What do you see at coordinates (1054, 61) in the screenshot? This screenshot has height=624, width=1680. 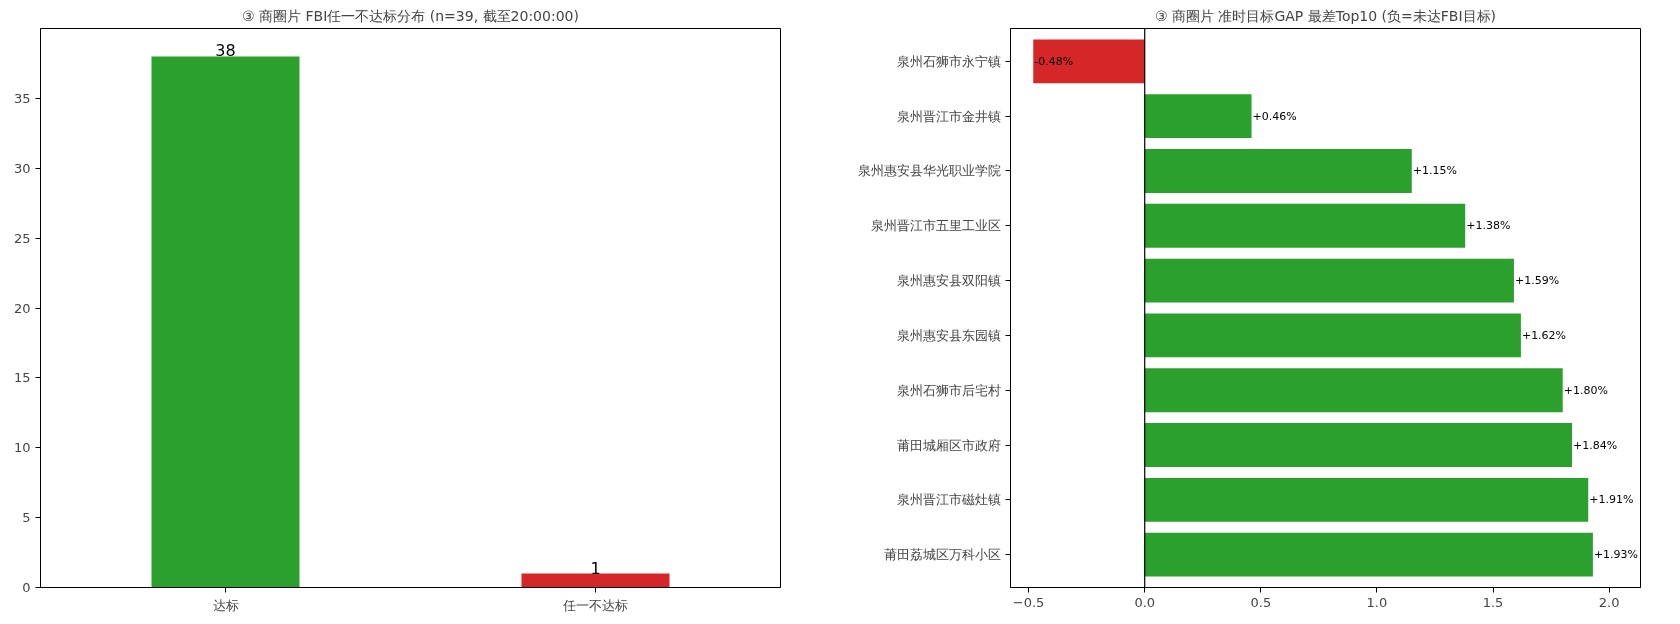 I see `data-label: -0.48%` at bounding box center [1054, 61].